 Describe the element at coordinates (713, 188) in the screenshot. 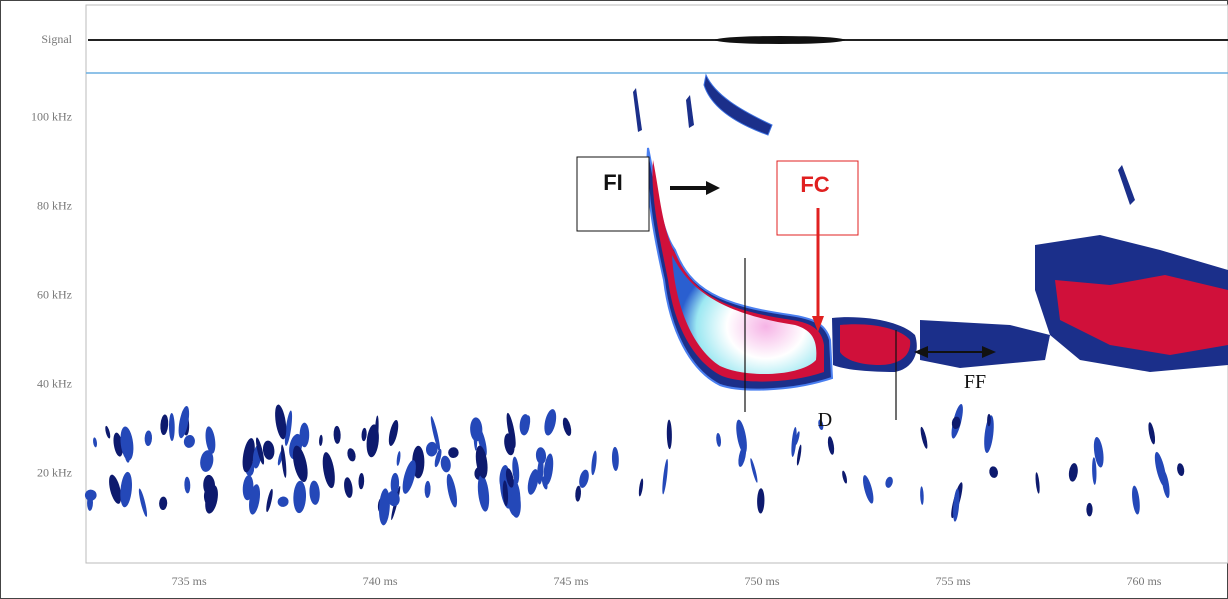

I see `fi-arrowhead` at that location.